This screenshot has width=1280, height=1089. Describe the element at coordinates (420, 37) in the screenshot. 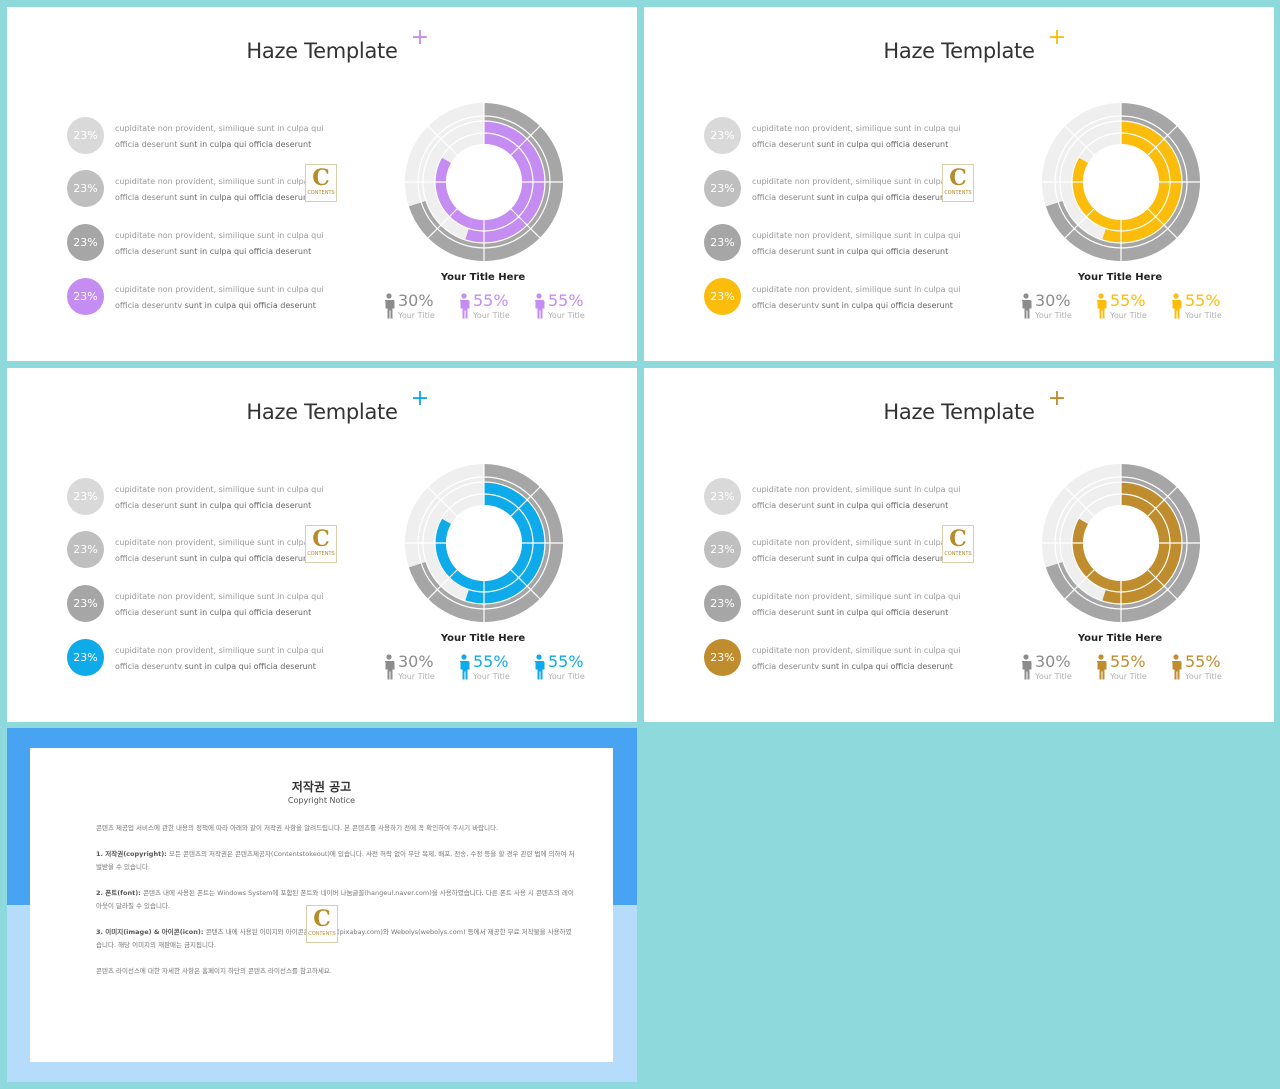

I see `plus-icon: +` at that location.